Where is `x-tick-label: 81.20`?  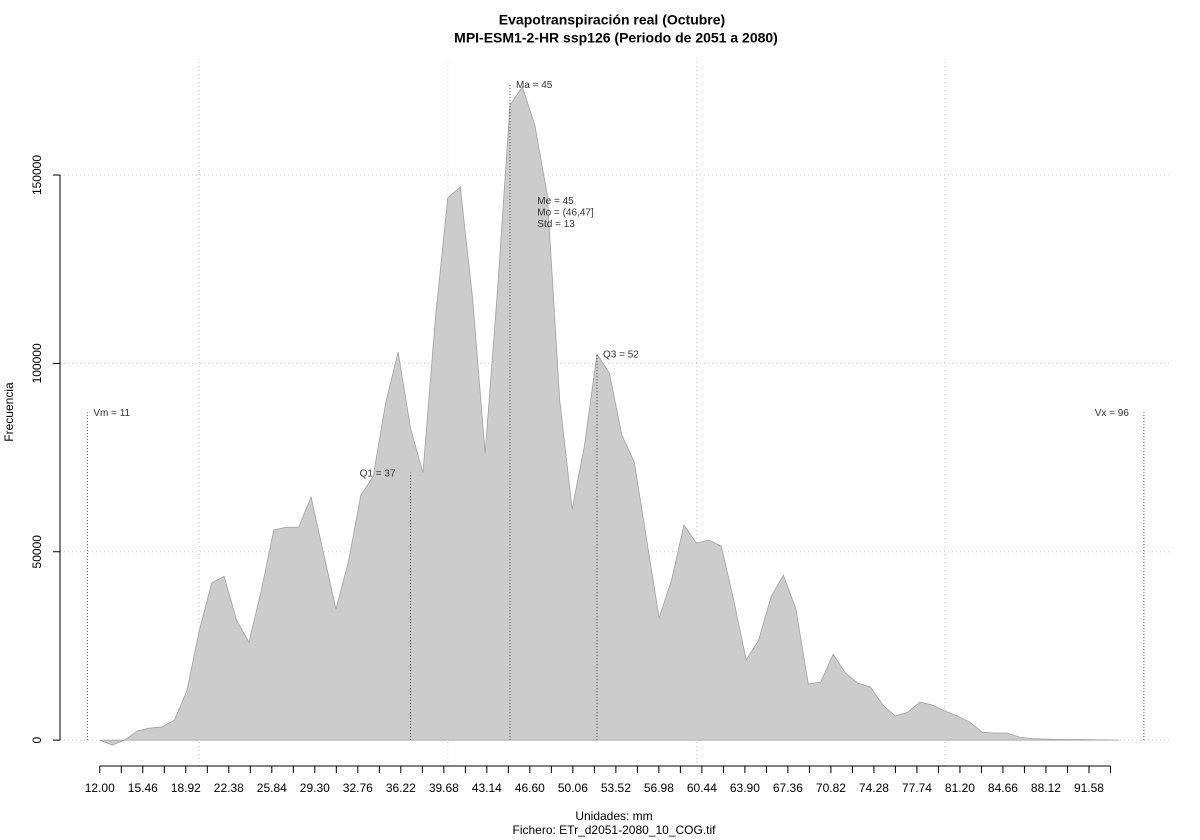 x-tick-label: 81.20 is located at coordinates (960, 788).